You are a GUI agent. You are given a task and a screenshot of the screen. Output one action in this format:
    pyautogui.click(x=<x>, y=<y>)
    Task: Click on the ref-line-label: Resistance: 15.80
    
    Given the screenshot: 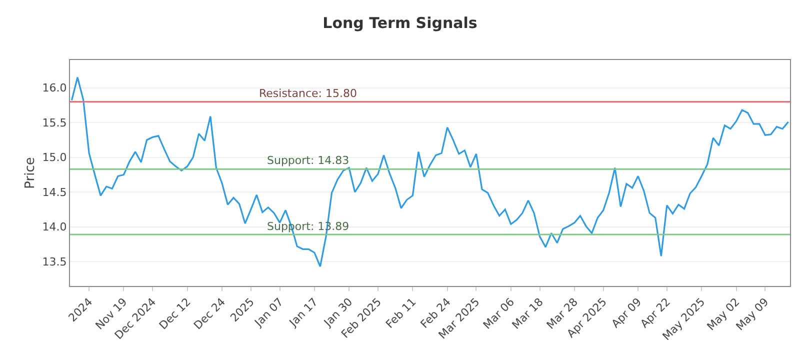 What is the action you would take?
    pyautogui.click(x=308, y=93)
    